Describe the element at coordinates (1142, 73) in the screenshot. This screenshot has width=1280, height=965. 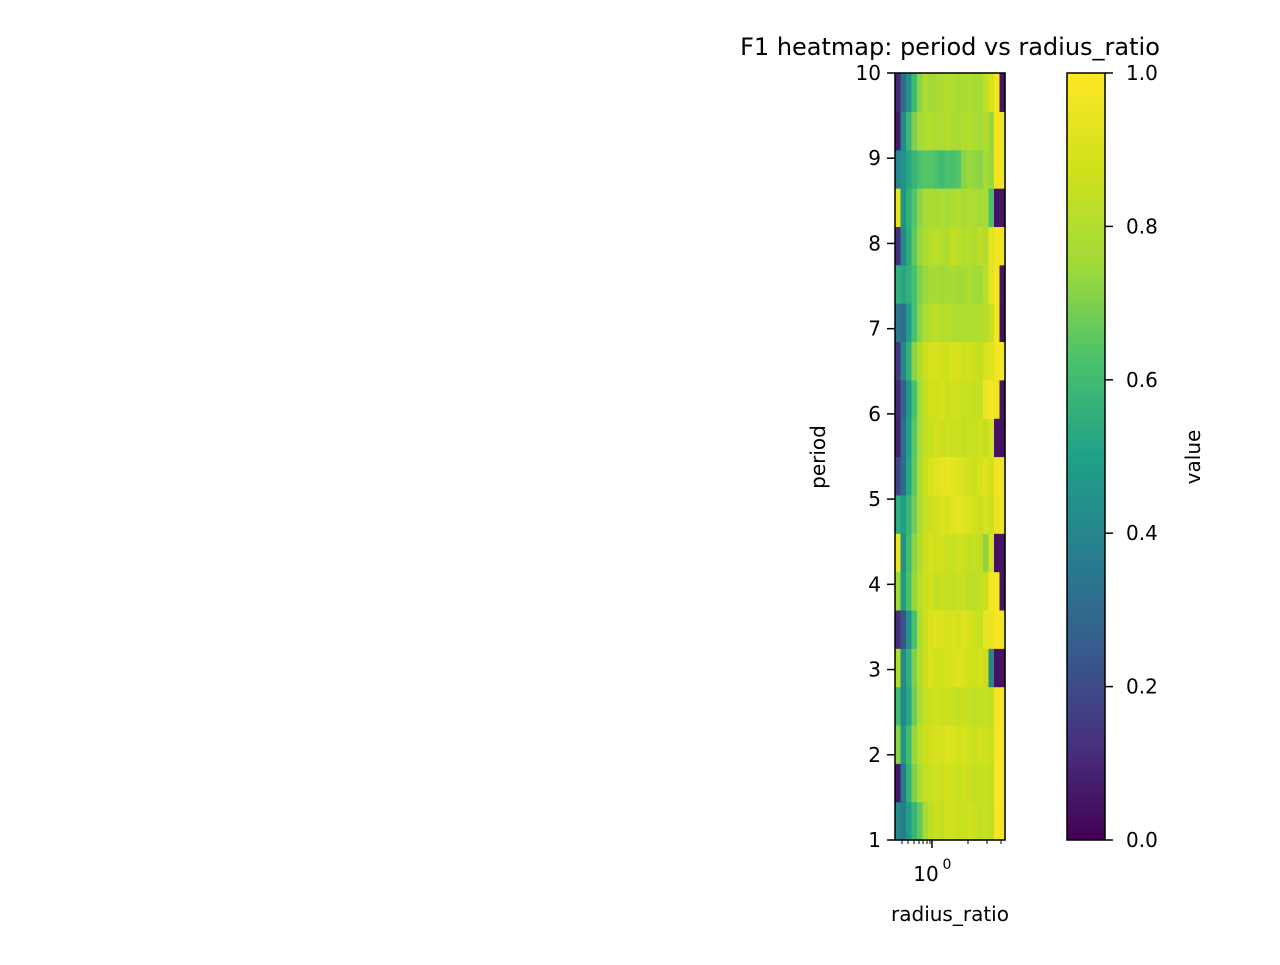
I see `colorbar-tick-label: 1.0` at that location.